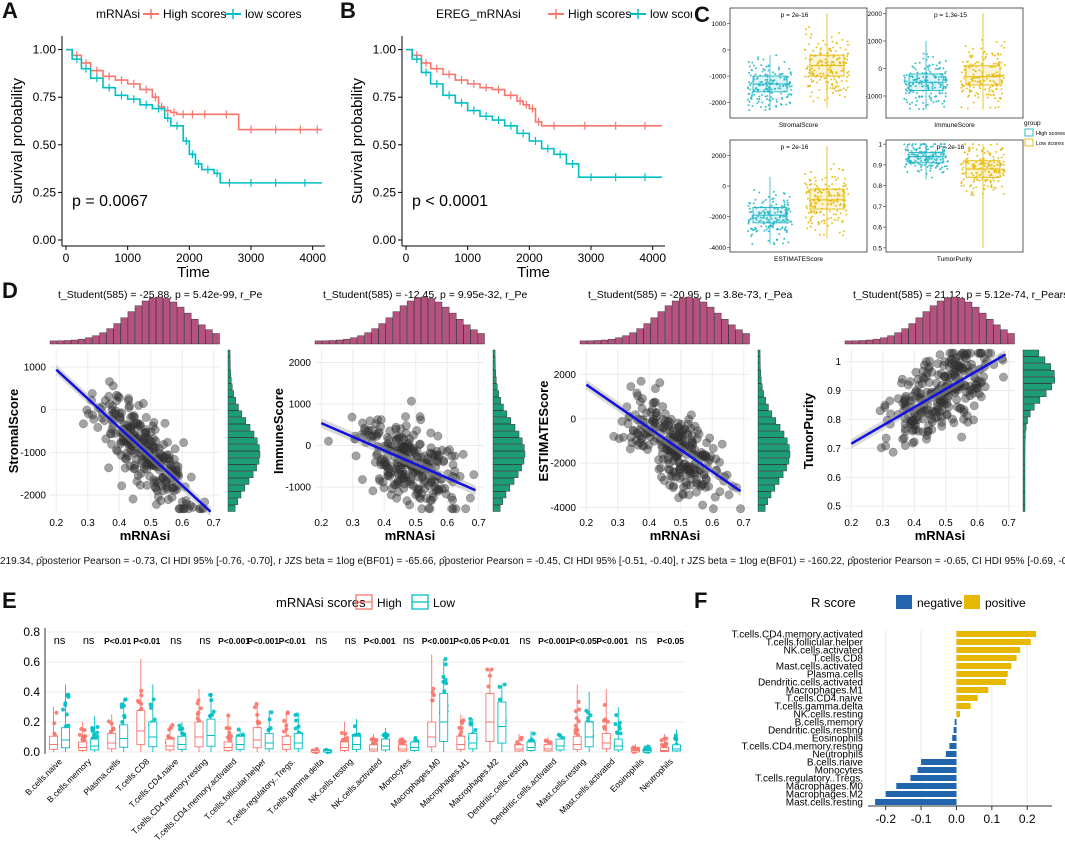 This screenshot has height=854, width=1065. What do you see at coordinates (873, 97) in the screenshot?
I see `y-tick-label: -1000` at bounding box center [873, 97].